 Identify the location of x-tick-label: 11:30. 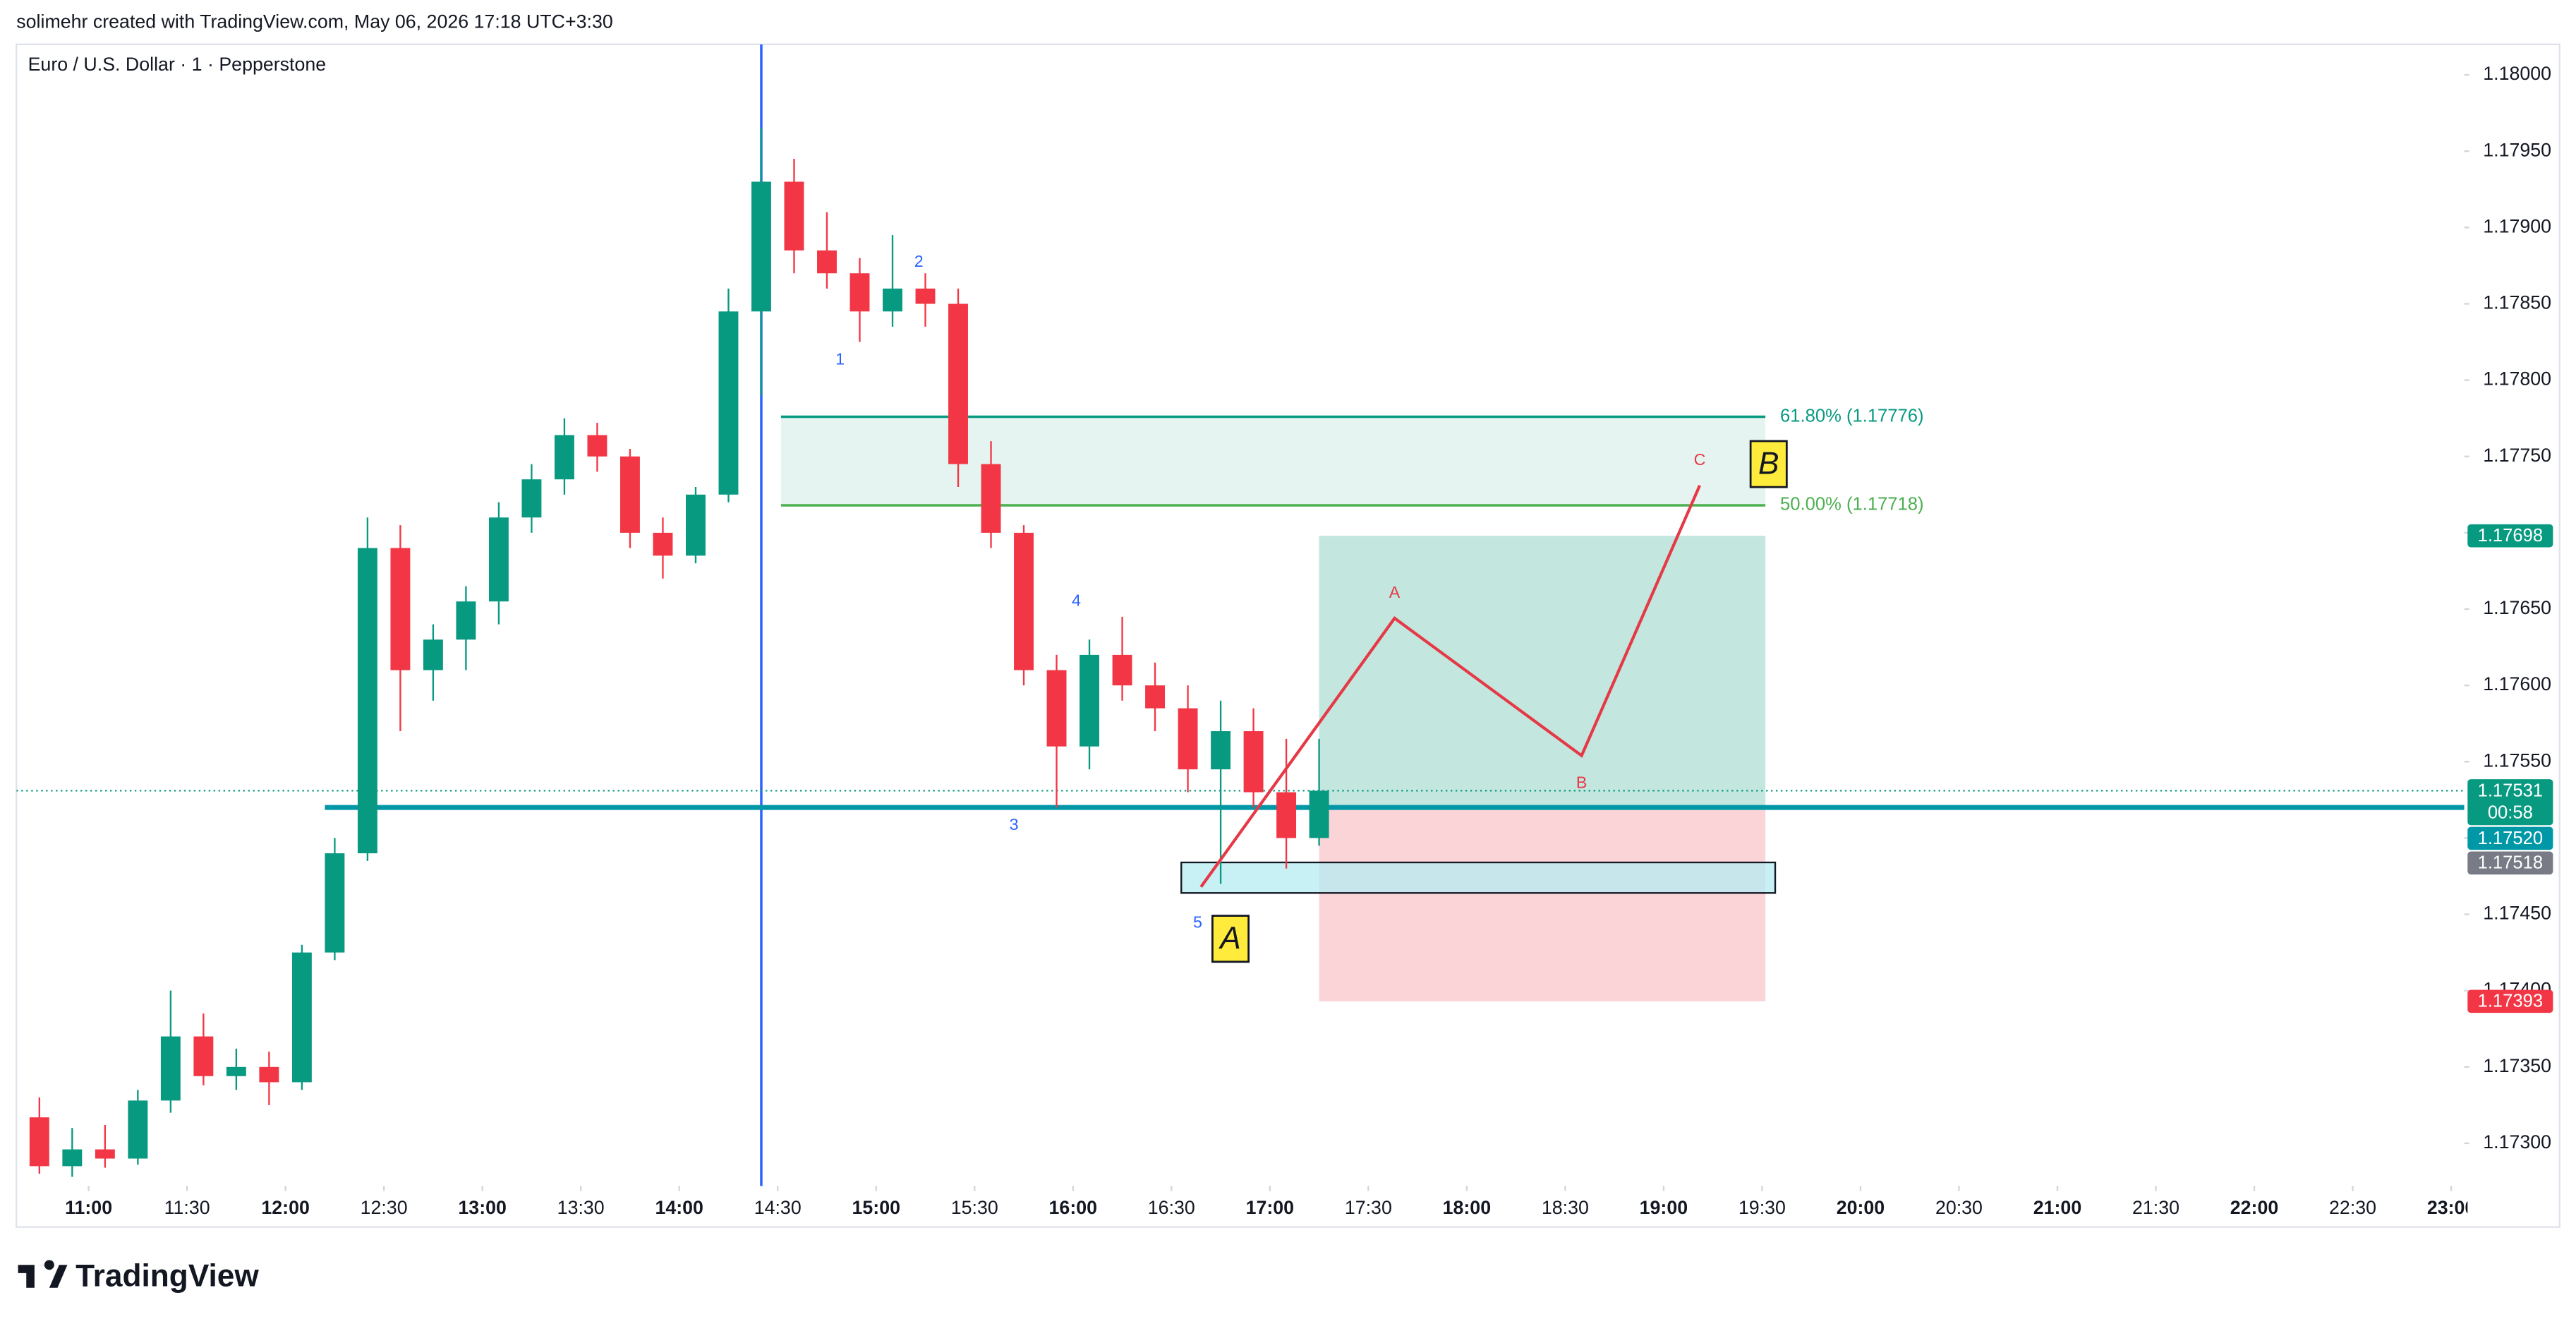
(187, 1208).